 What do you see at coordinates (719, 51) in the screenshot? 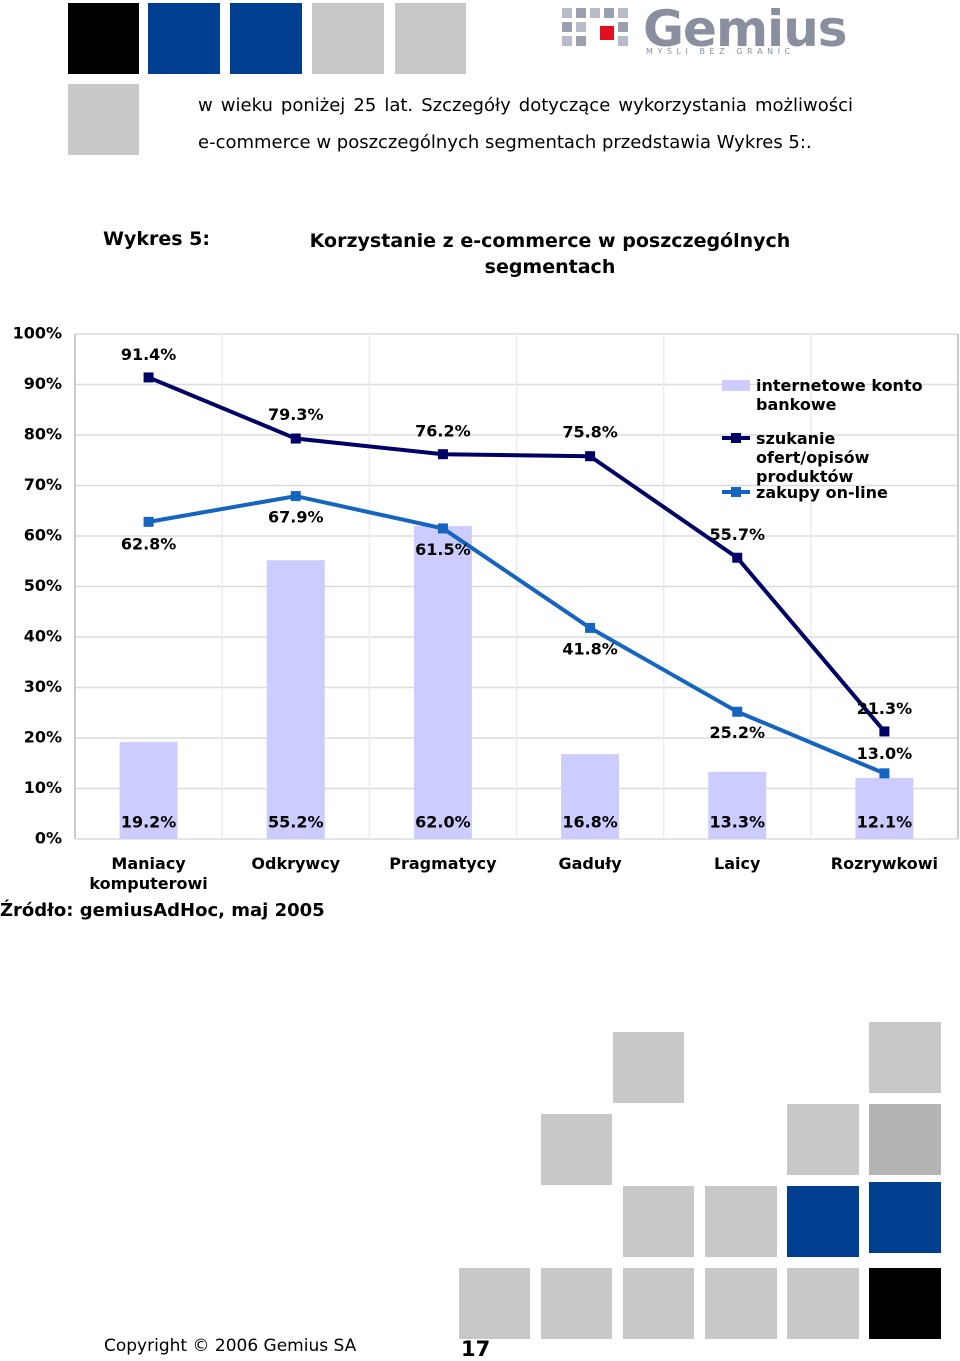
I see `logo-tagline: M Y Ś L I B E Z G R A N I C` at bounding box center [719, 51].